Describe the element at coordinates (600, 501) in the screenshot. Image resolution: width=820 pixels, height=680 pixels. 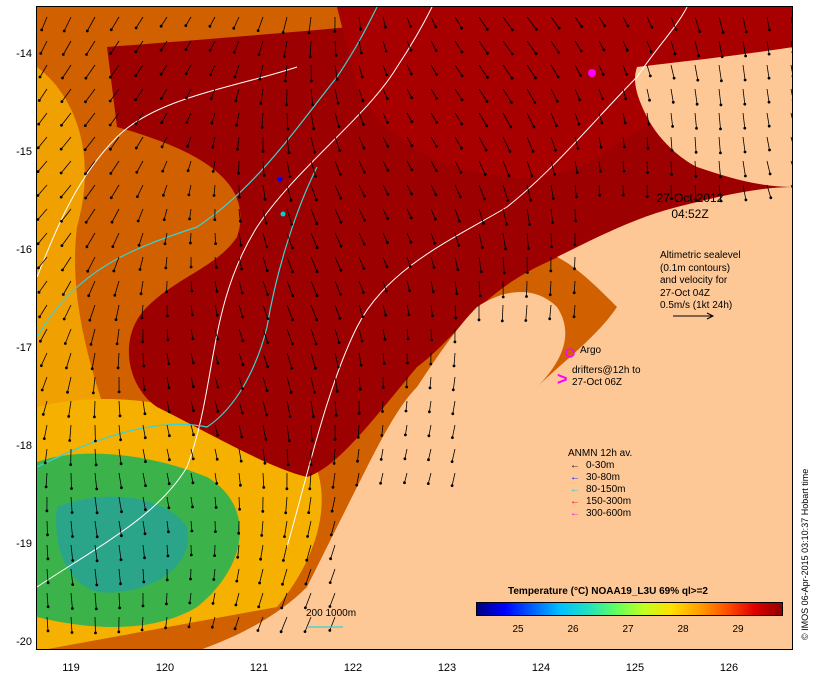
I see `legend-item: ← 150-300m` at that location.